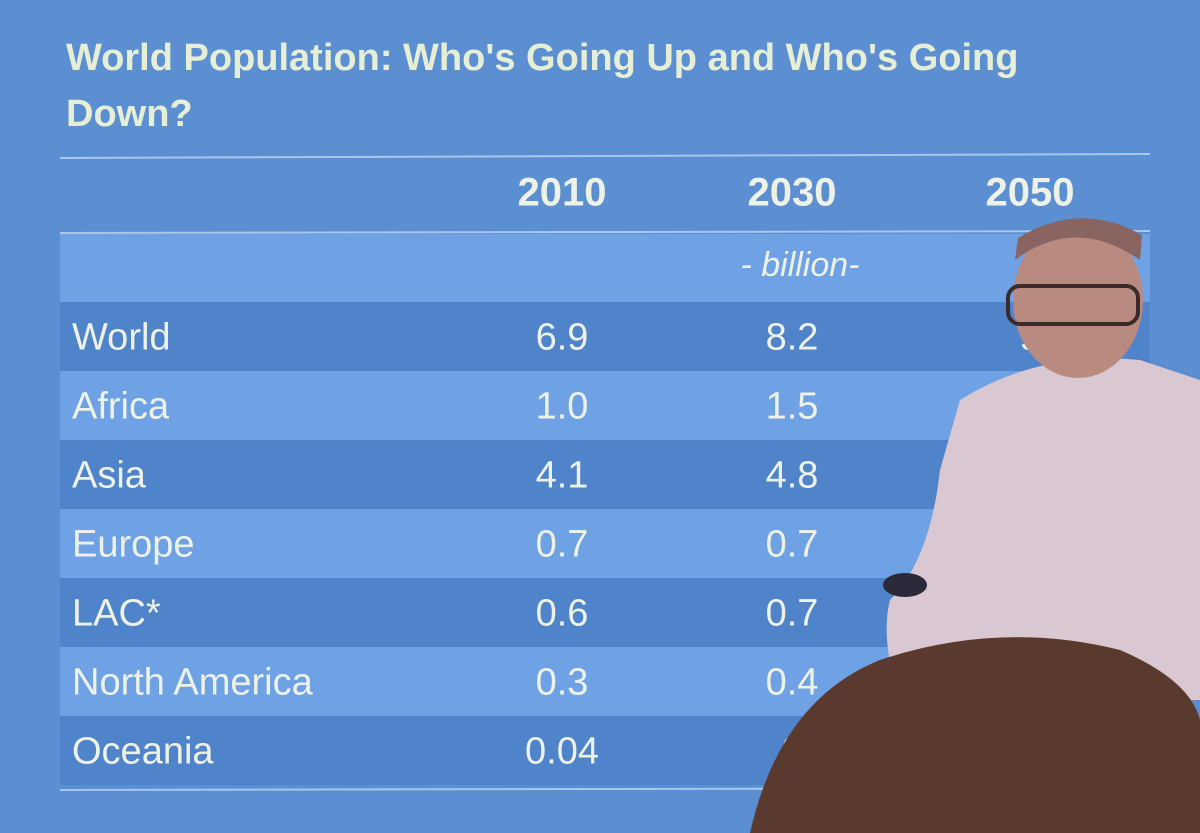 The image size is (1200, 833). Describe the element at coordinates (116, 614) in the screenshot. I see `row-label: LAC*` at that location.